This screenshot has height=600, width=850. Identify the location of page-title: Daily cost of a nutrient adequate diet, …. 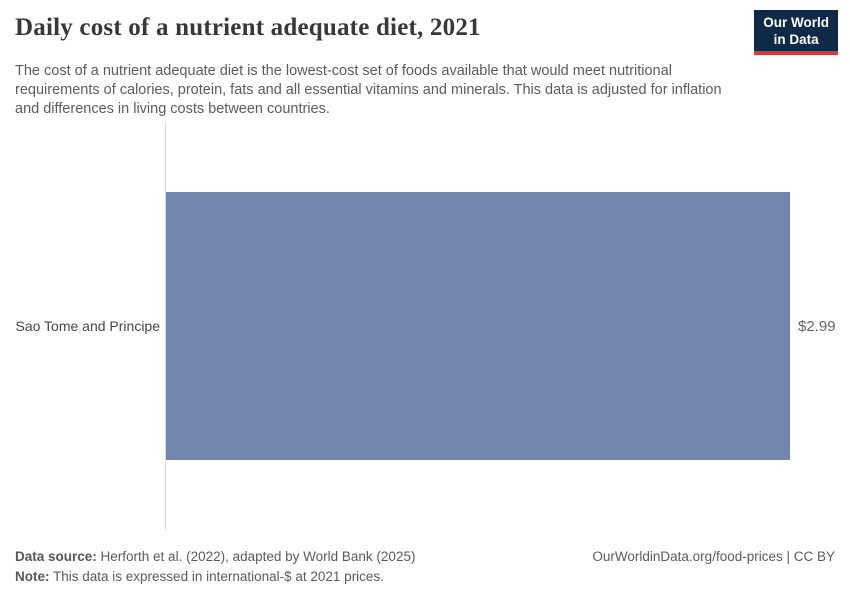
(248, 27).